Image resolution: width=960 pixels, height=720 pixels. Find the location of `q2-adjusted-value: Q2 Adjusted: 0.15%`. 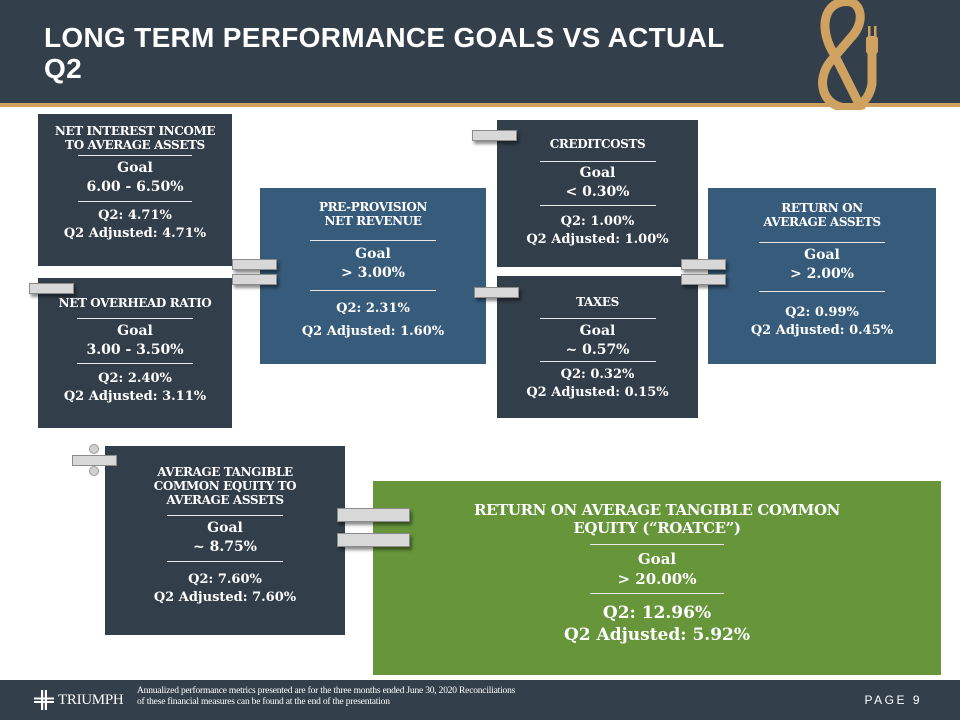

q2-adjusted-value: Q2 Adjusted: 0.15% is located at coordinates (597, 392).